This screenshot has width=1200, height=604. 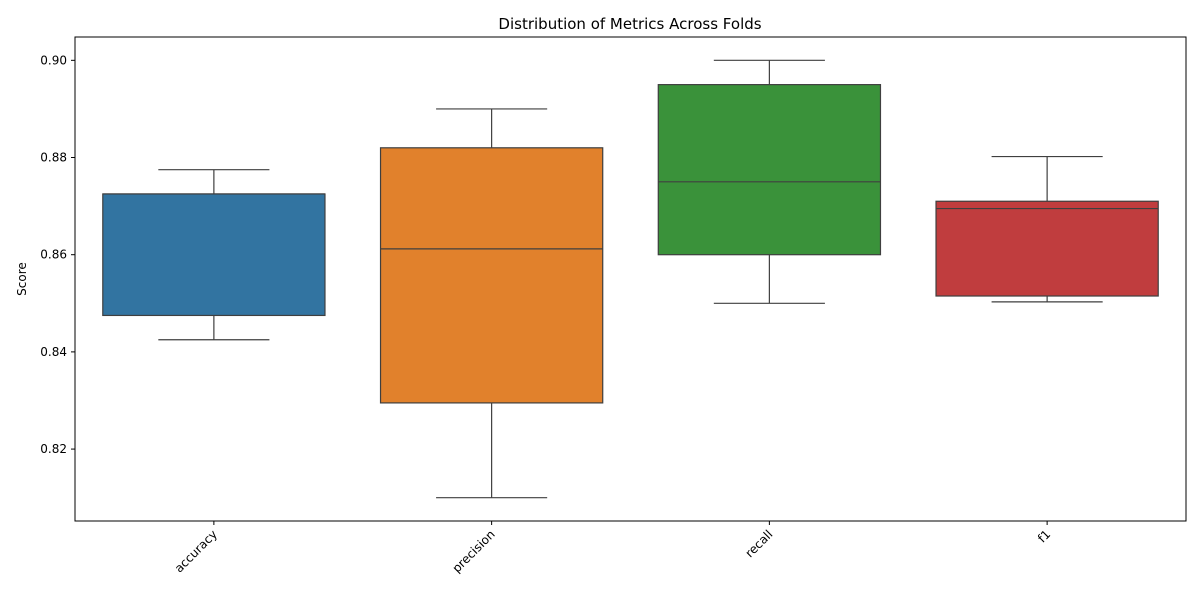 I want to click on box-f1, so click(x=1047, y=248).